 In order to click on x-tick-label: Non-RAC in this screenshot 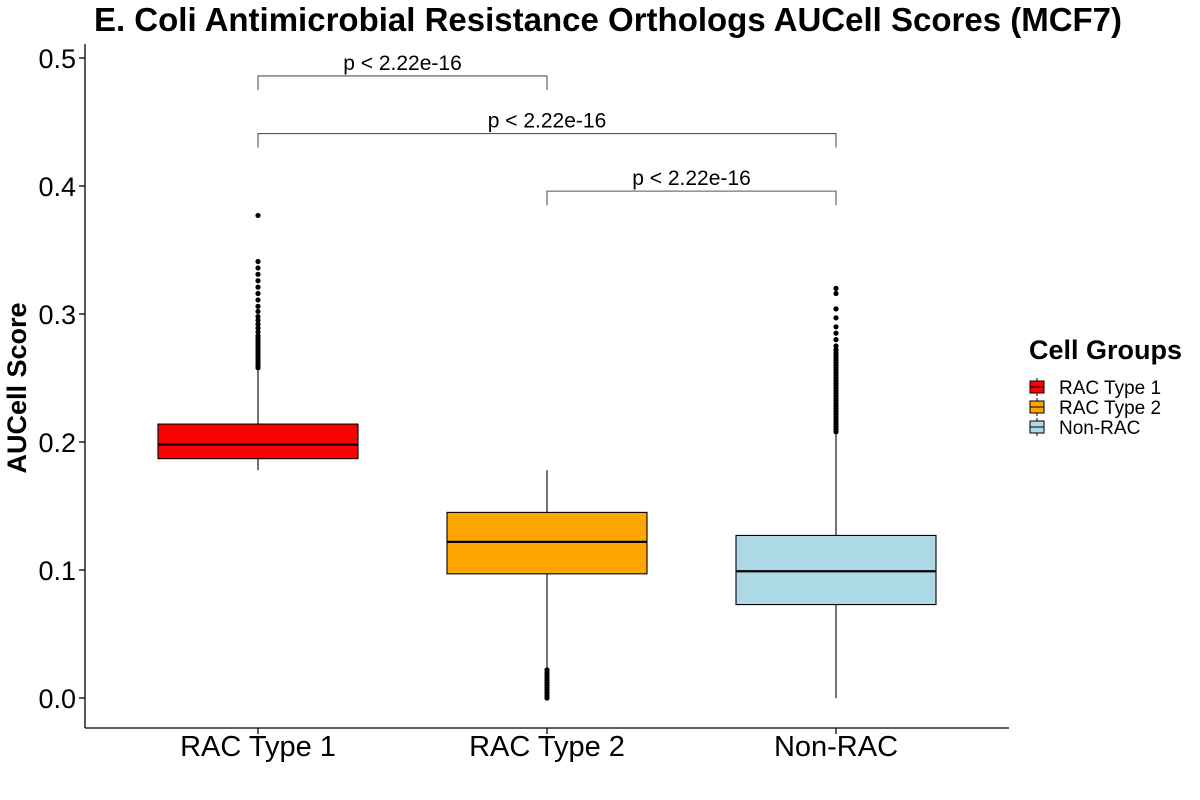, I will do `click(836, 747)`.